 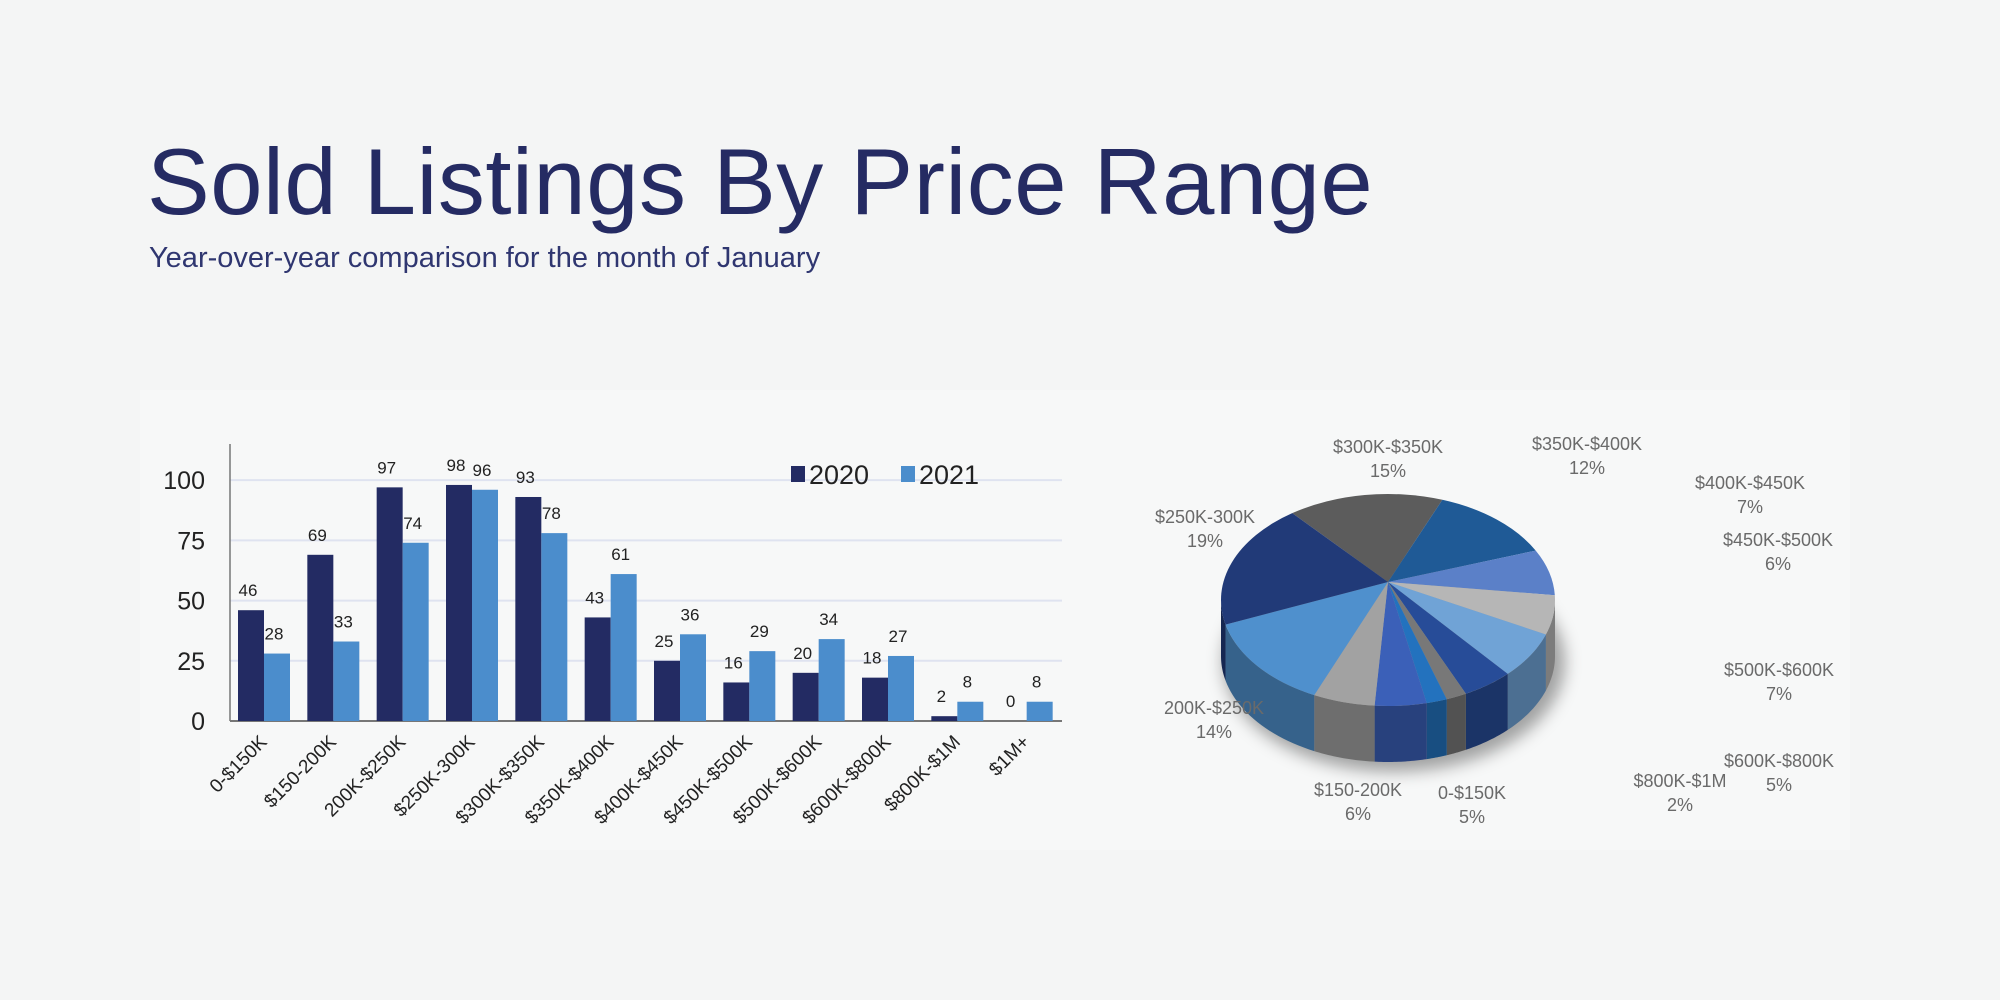 What do you see at coordinates (274, 634) in the screenshot?
I see `data-label: 28` at bounding box center [274, 634].